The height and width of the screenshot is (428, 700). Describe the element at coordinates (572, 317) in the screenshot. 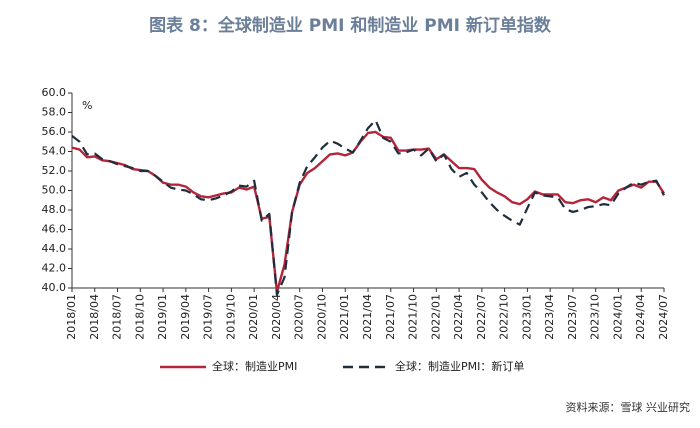

I see `x-tick-label: 2023/07` at that location.